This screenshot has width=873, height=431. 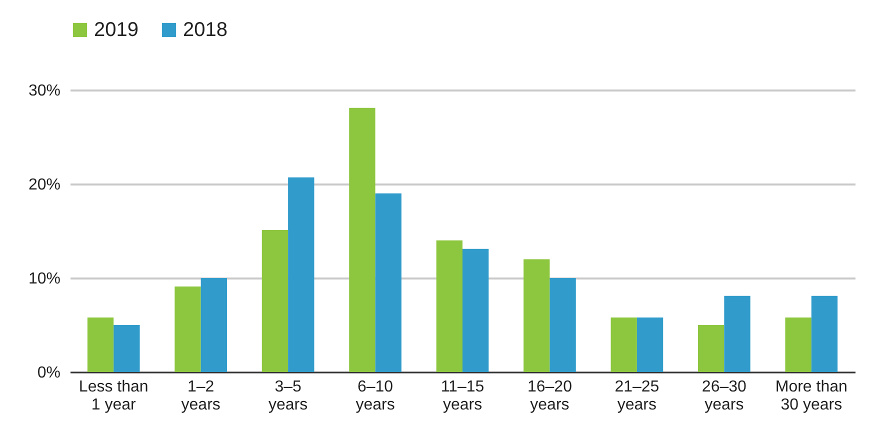 I want to click on x-tick-label: More than 30 years, so click(x=811, y=396).